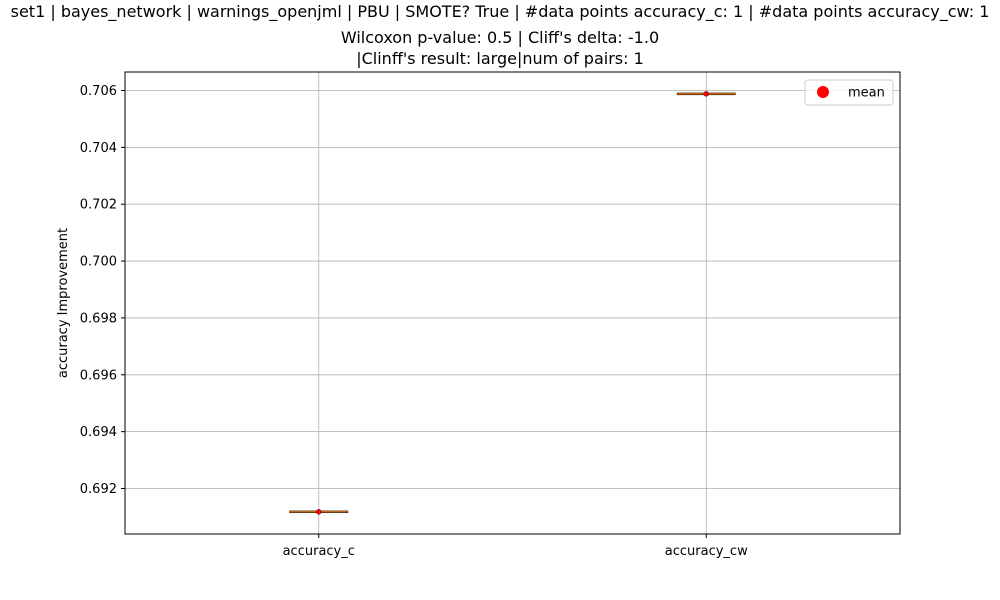  Describe the element at coordinates (319, 512) in the screenshot. I see `mean-marker-accuracy_c` at that location.